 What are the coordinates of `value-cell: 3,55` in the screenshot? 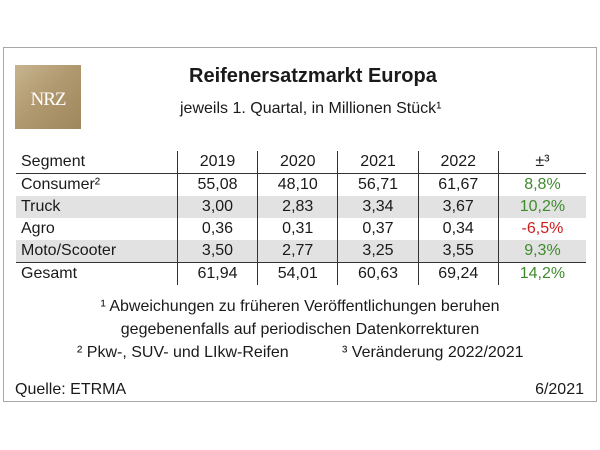 It's located at (458, 251).